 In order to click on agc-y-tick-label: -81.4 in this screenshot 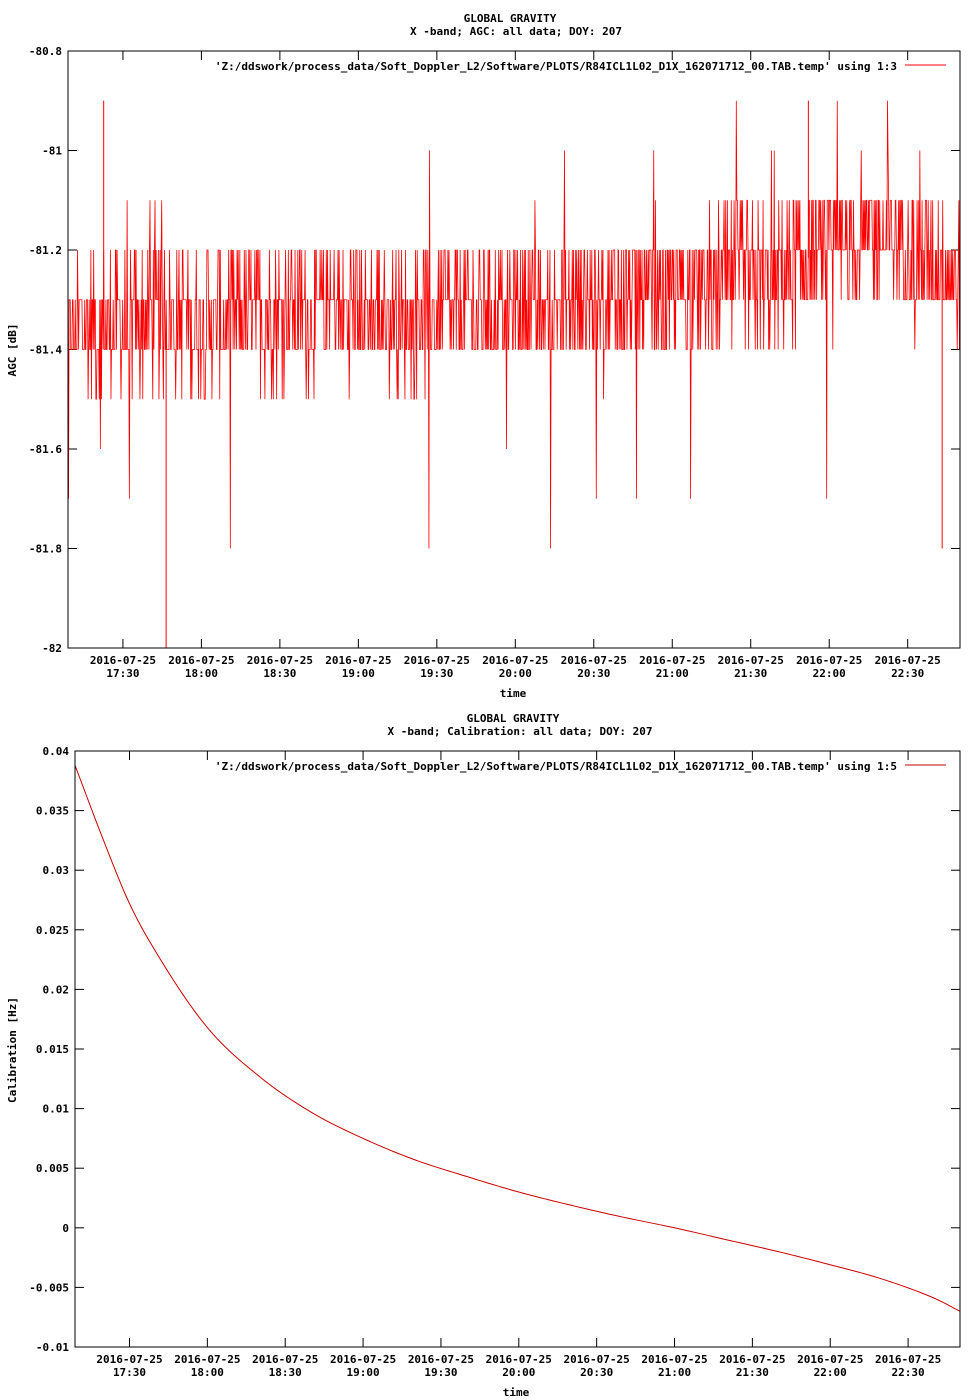, I will do `click(45, 350)`.